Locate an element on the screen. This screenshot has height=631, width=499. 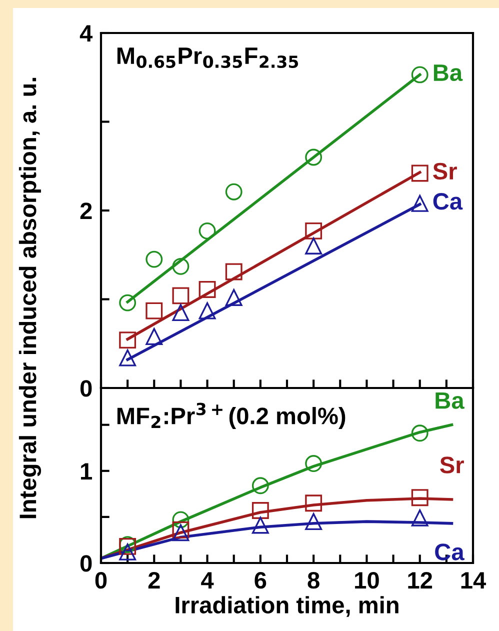
annotation: M$_{0.65}$Pr$_{0.35}$F$_{2.35}$ is located at coordinates (207, 58).